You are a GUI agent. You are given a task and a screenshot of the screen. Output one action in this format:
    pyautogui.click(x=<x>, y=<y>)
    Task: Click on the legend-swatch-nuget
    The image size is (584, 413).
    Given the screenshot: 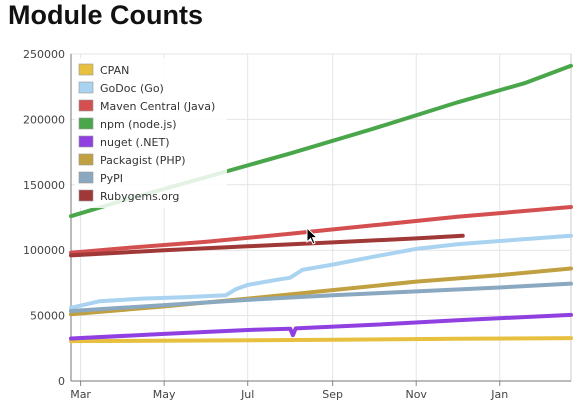 What is the action you would take?
    pyautogui.click(x=86, y=141)
    